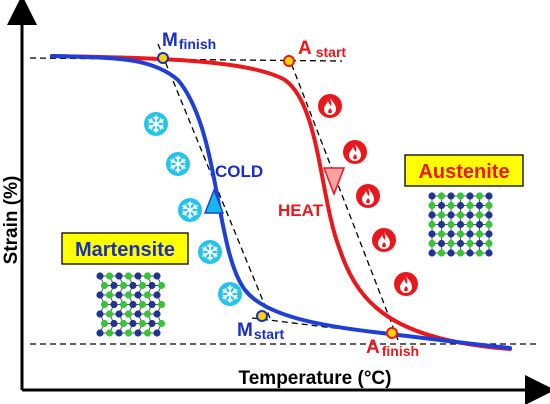 The image size is (550, 404). Describe the element at coordinates (262, 316) in the screenshot. I see `m-start-point` at that location.